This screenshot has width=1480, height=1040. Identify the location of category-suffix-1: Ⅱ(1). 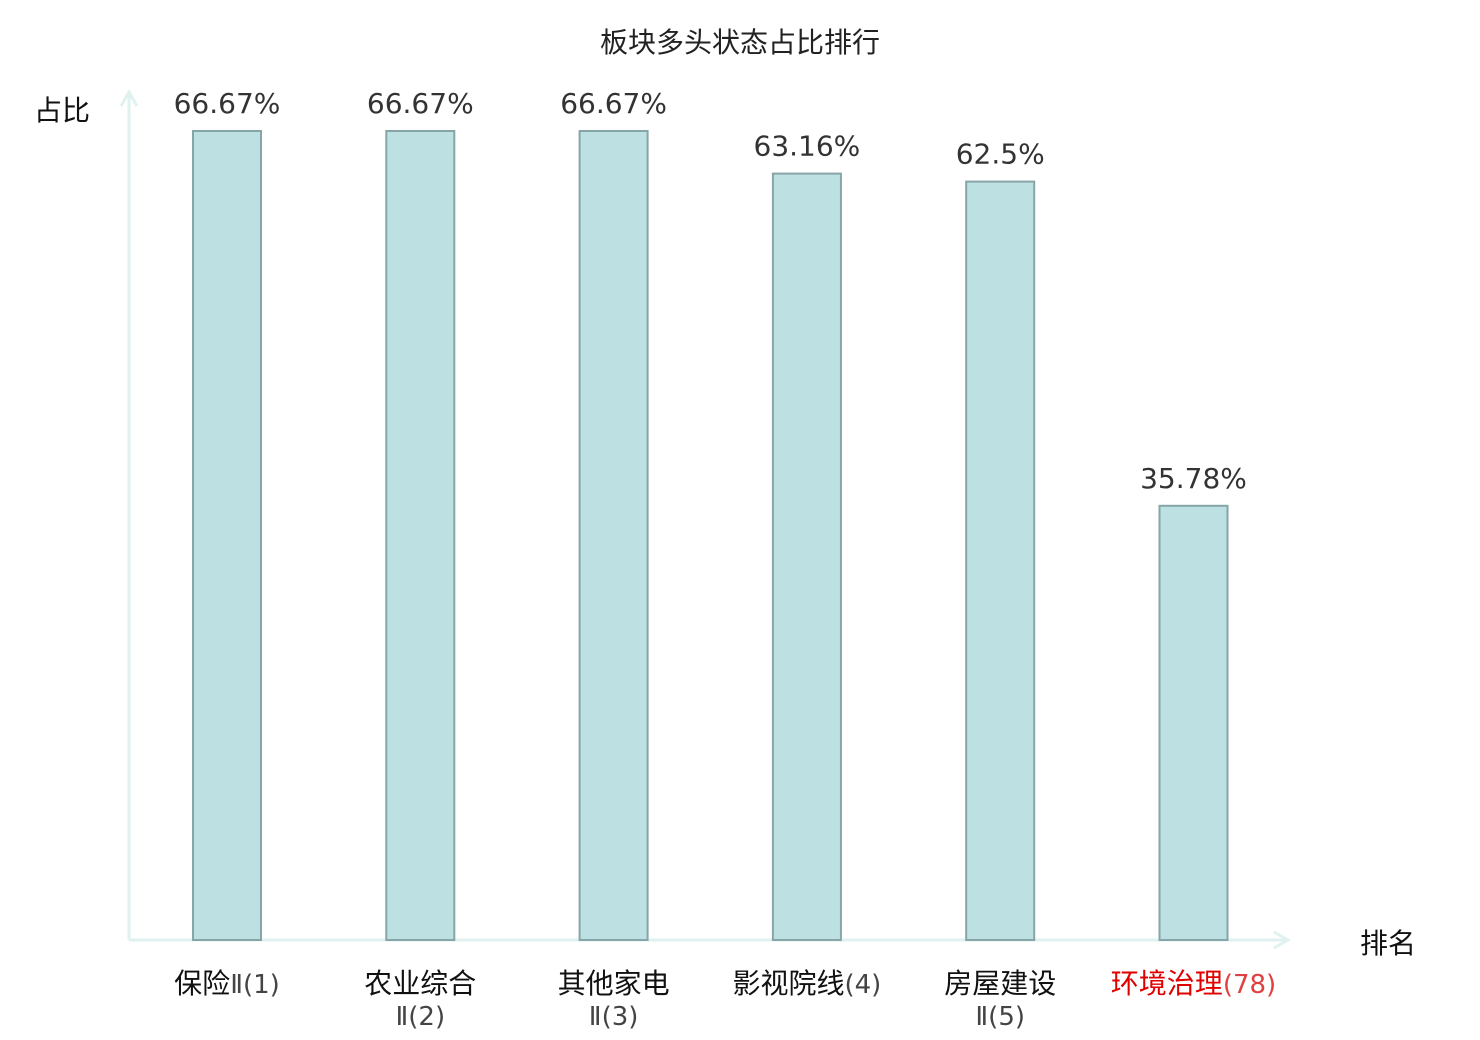
(255, 985).